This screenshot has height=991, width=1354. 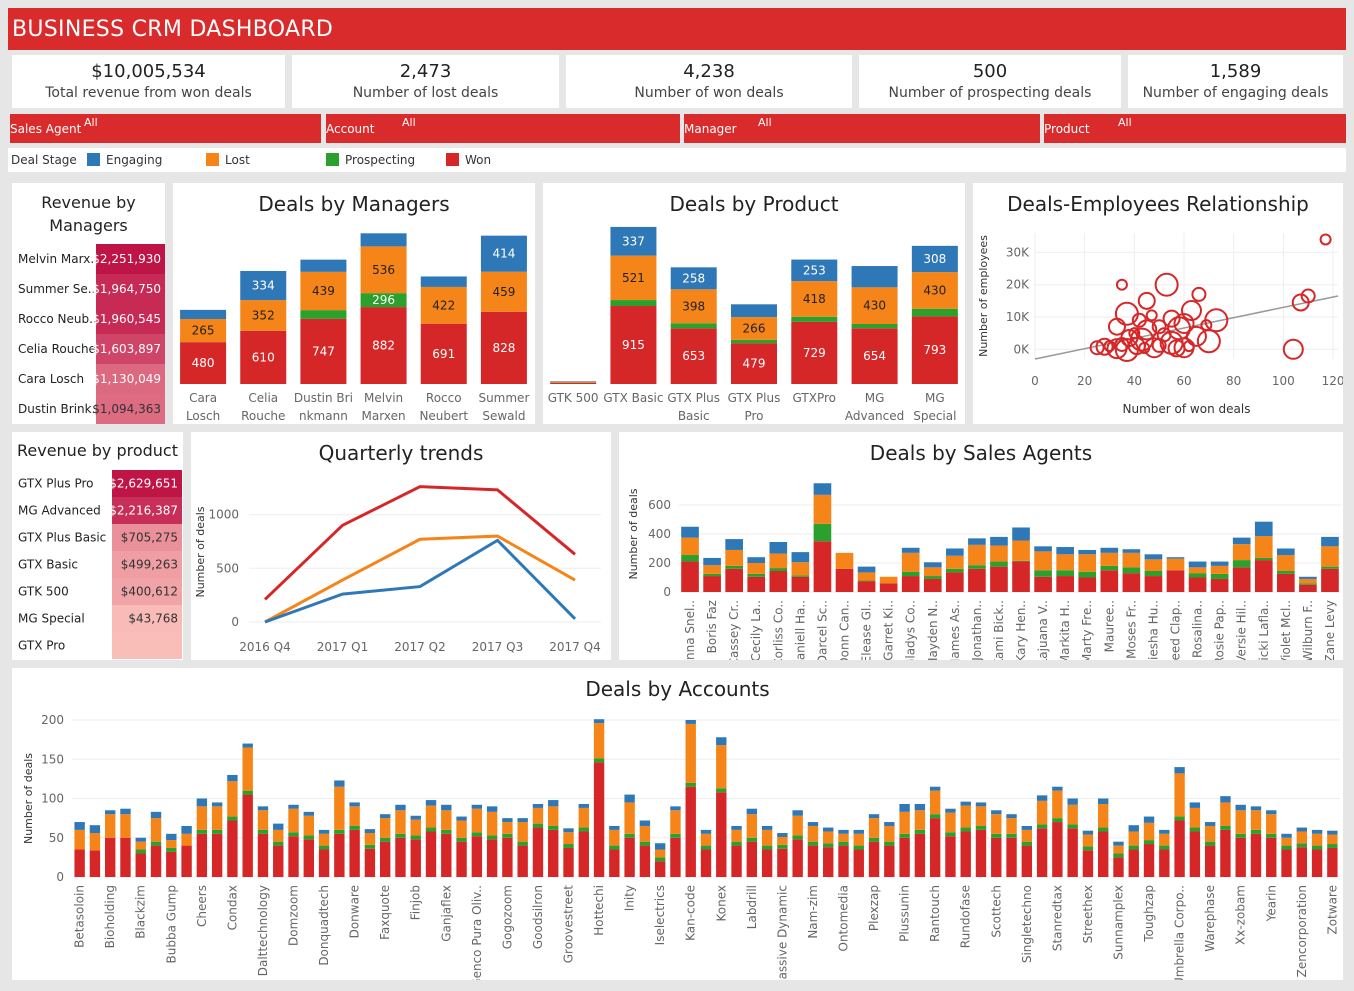 What do you see at coordinates (633, 398) in the screenshot?
I see `axis-tick-label: GTX Basic` at bounding box center [633, 398].